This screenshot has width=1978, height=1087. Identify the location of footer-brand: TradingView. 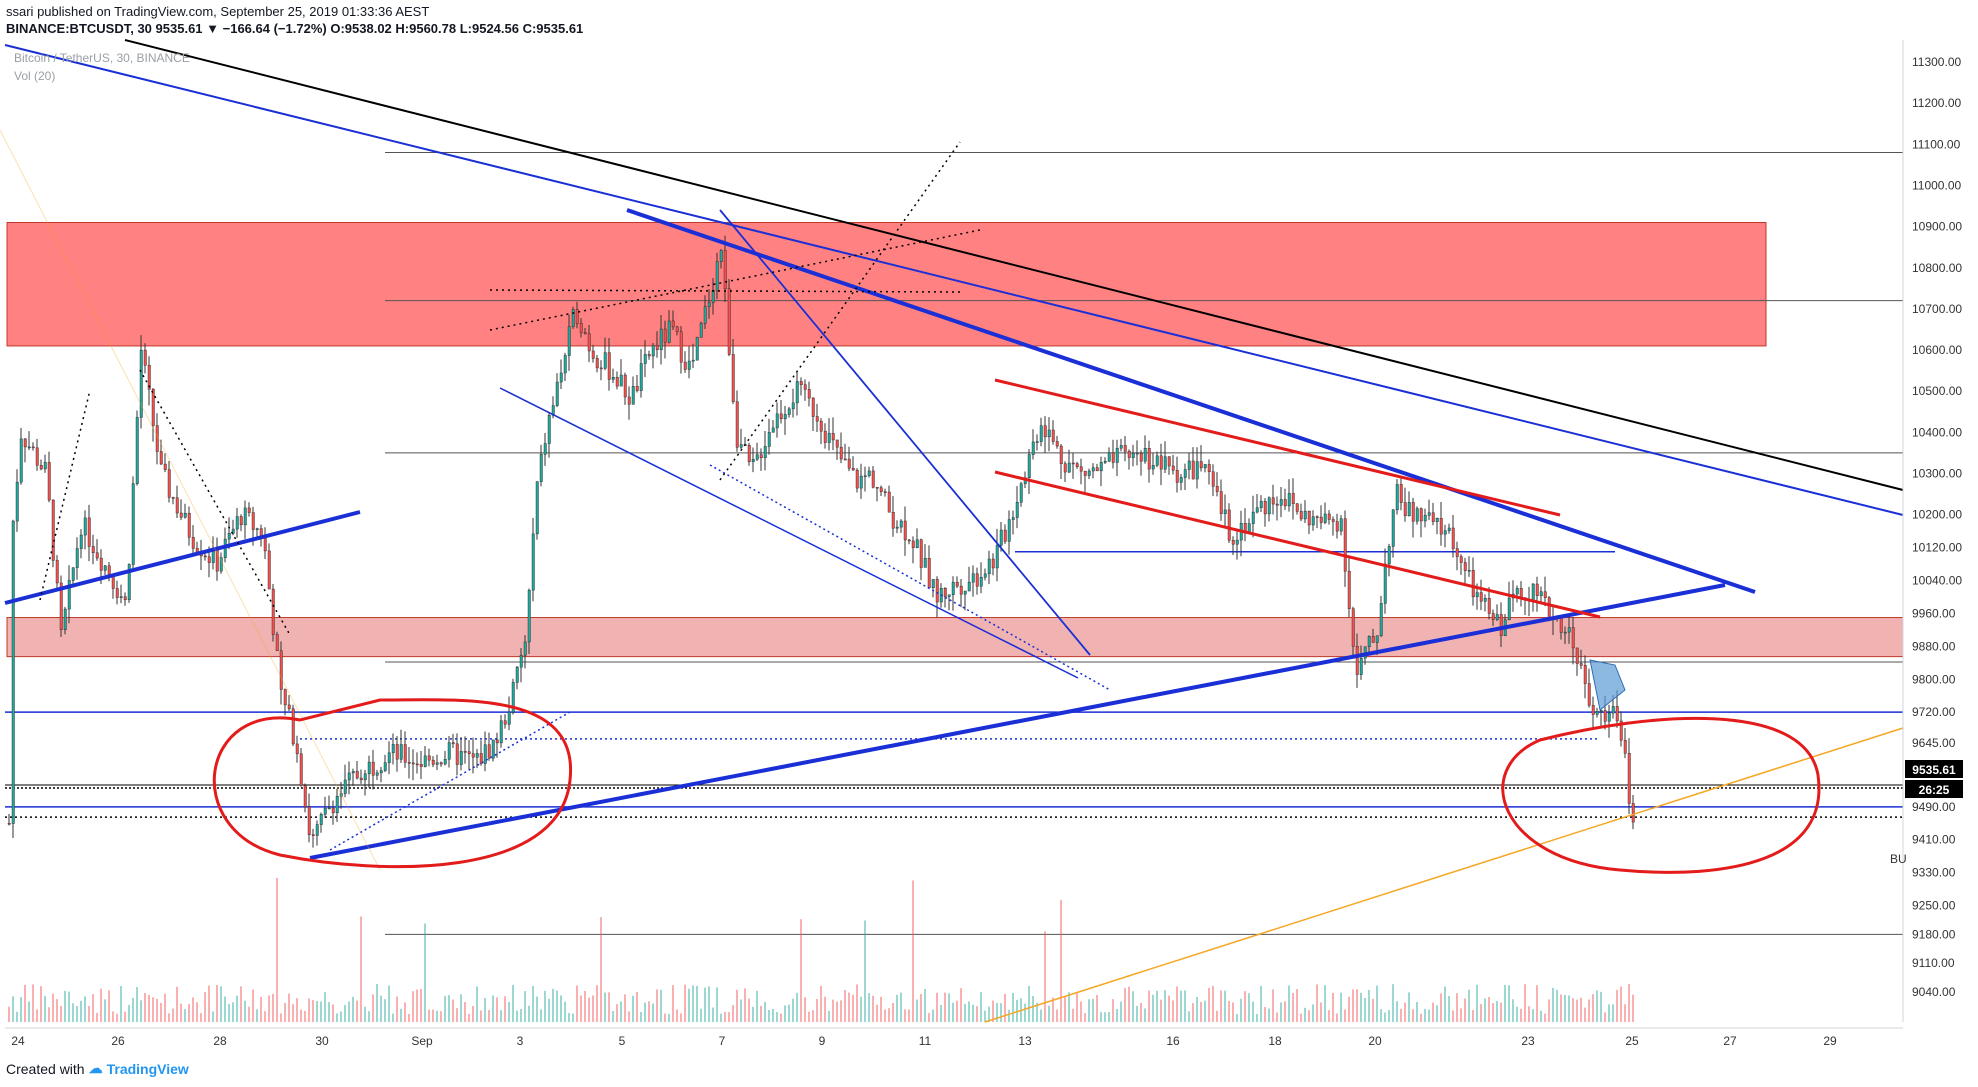
(147, 1068).